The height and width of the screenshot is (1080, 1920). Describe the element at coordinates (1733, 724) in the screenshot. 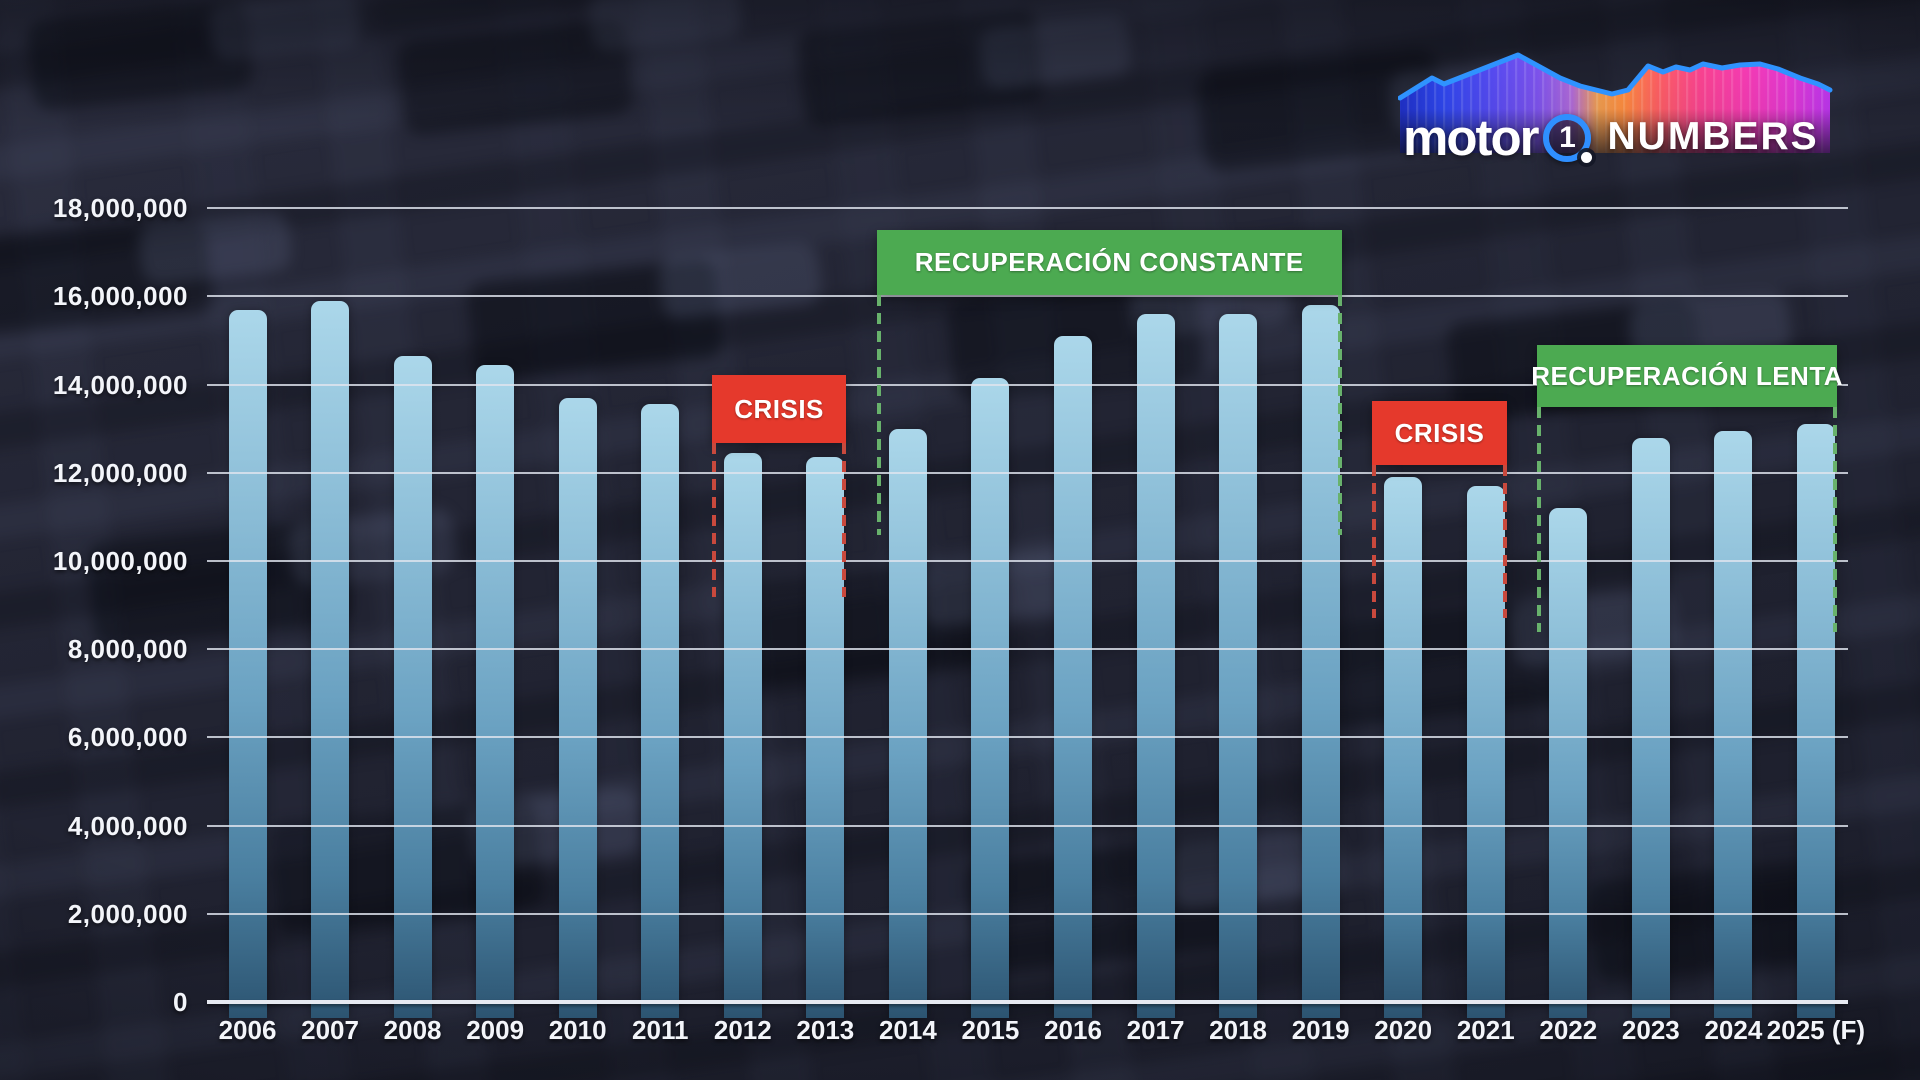

I see `bar-2024` at that location.